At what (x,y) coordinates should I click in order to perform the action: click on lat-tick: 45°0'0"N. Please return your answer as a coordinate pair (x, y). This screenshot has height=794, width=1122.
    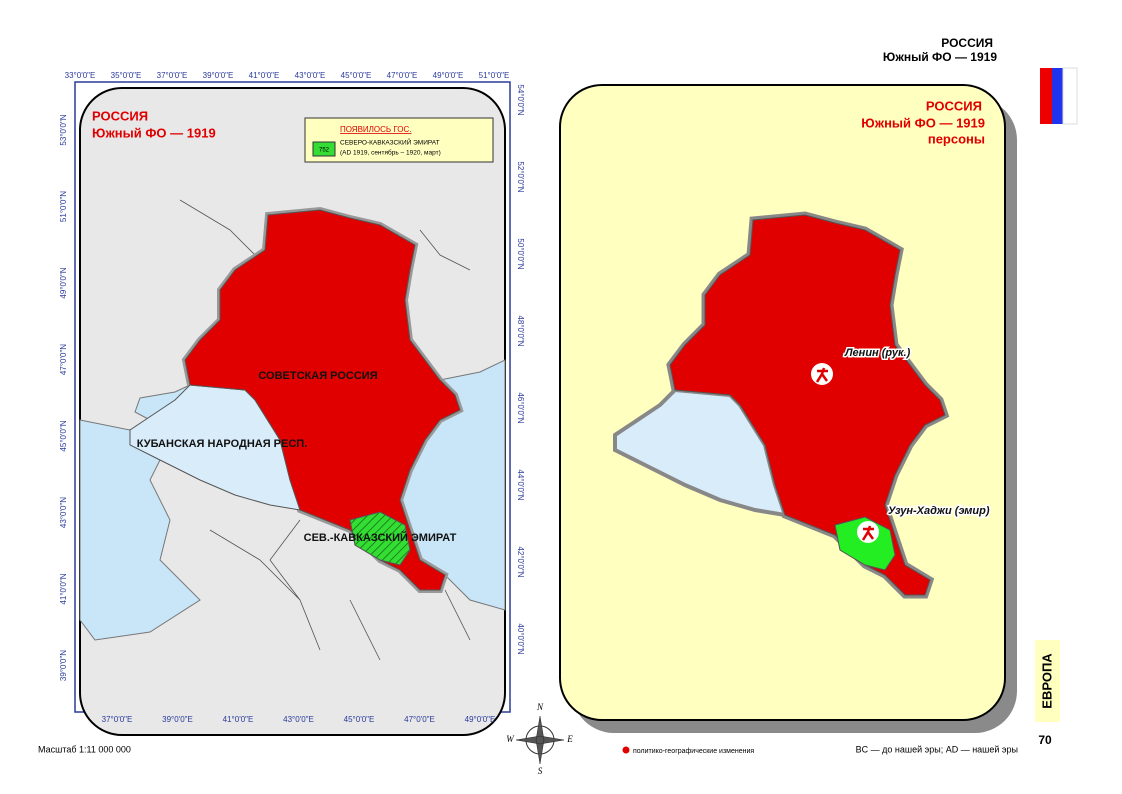
    Looking at the image, I should click on (63, 435).